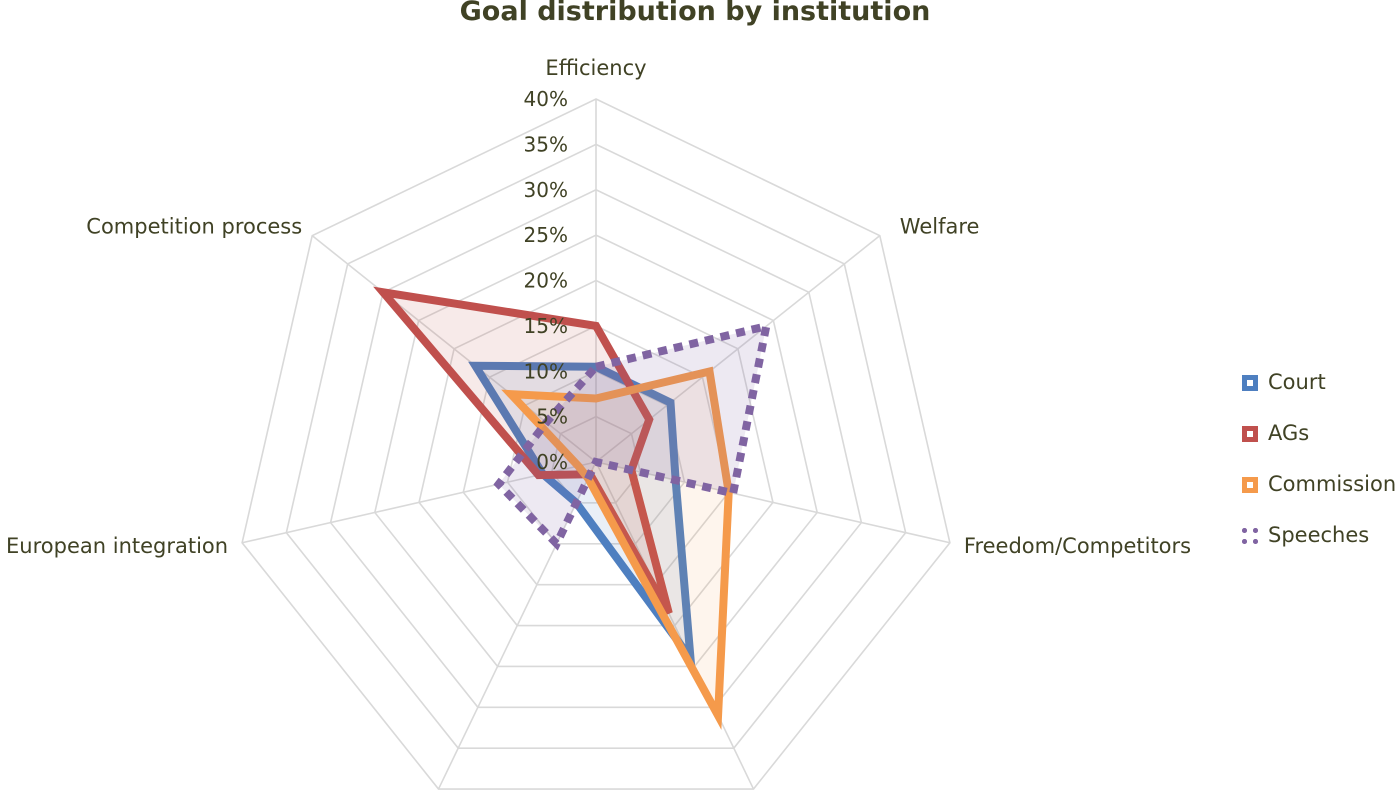 The image size is (1400, 805). Describe the element at coordinates (546, 326) in the screenshot. I see `tick-label: 15%` at that location.